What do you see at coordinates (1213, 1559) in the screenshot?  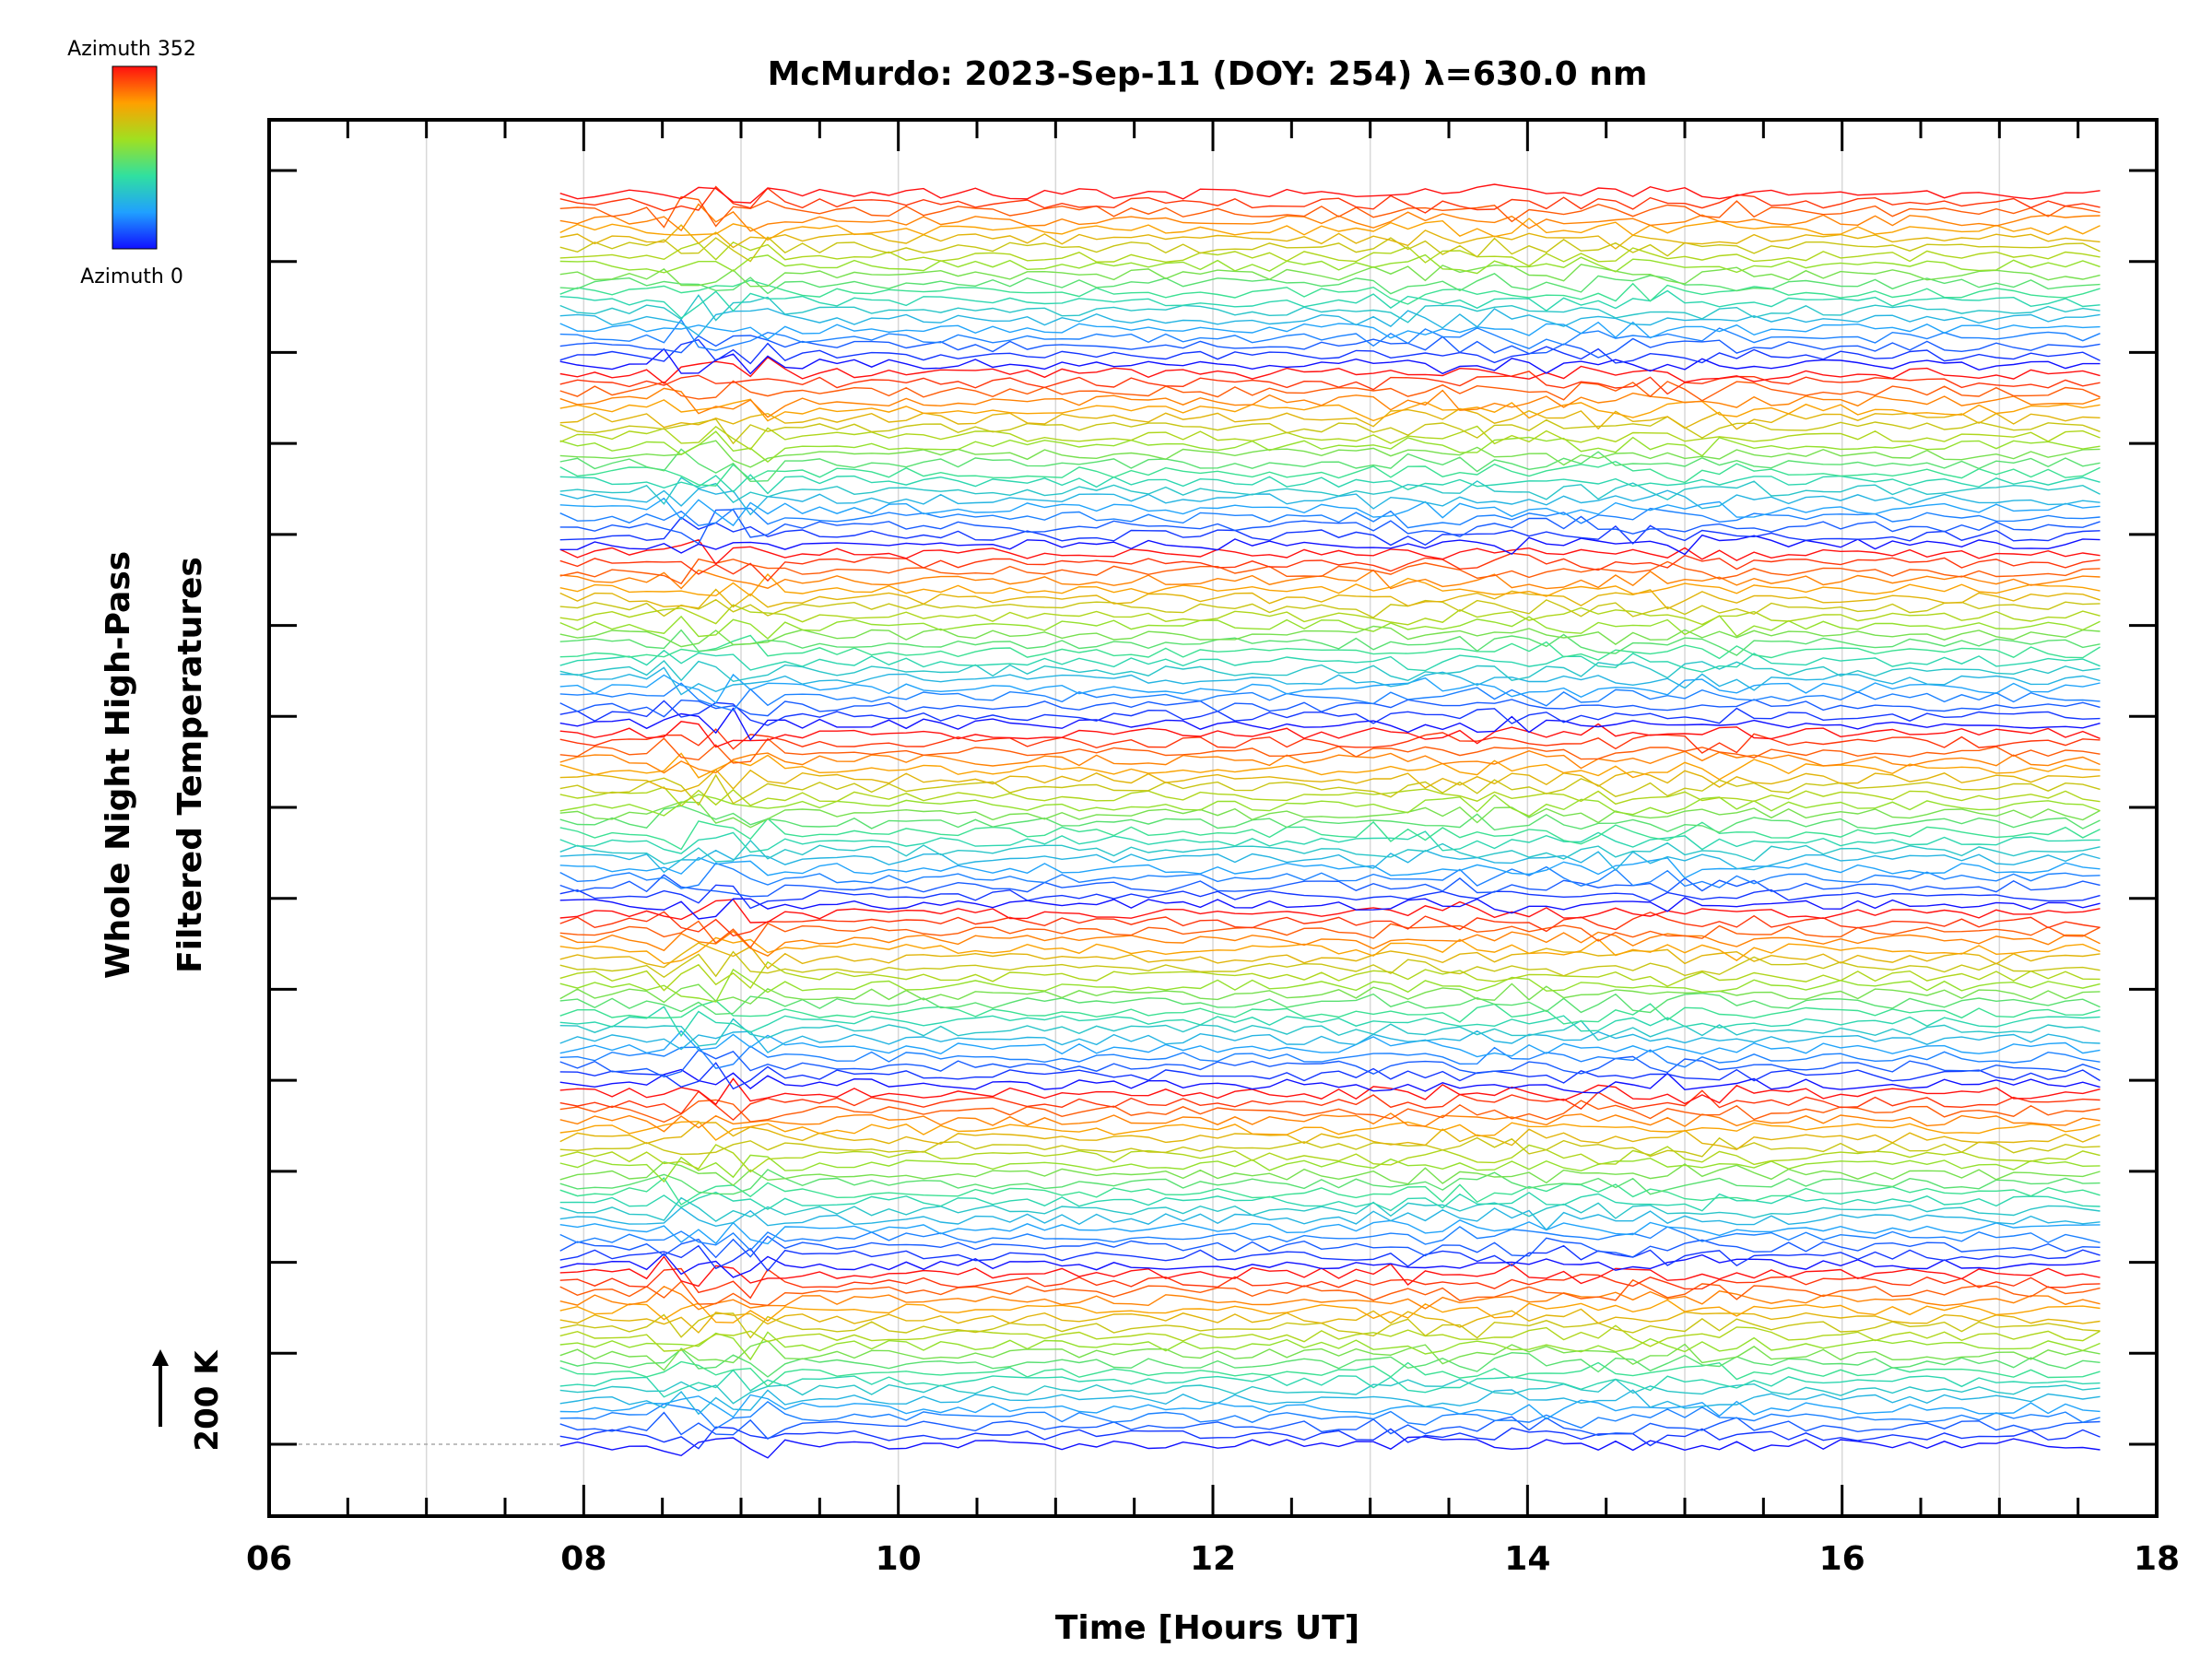 I see `x-tick-label: 12` at bounding box center [1213, 1559].